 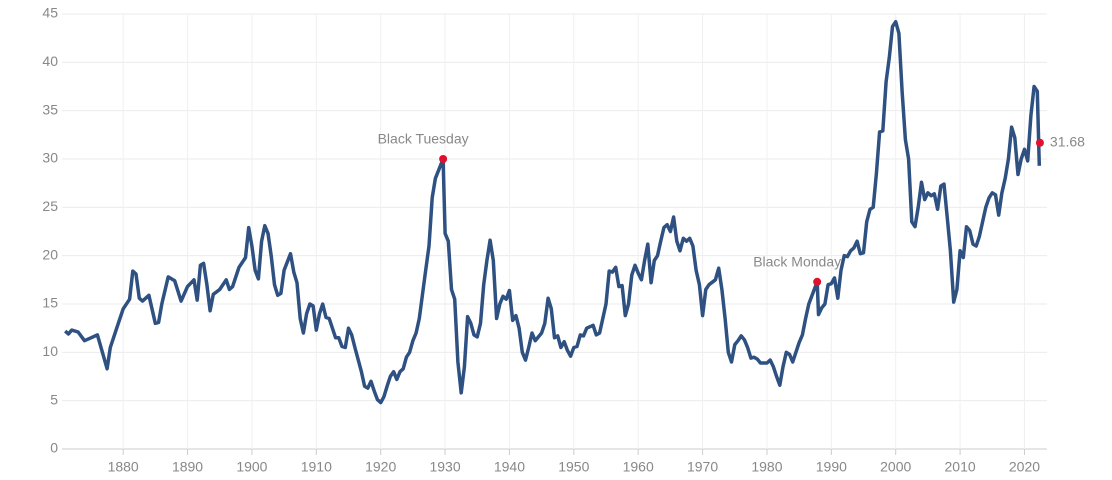 I want to click on y-tick-label: 30, so click(x=50, y=158).